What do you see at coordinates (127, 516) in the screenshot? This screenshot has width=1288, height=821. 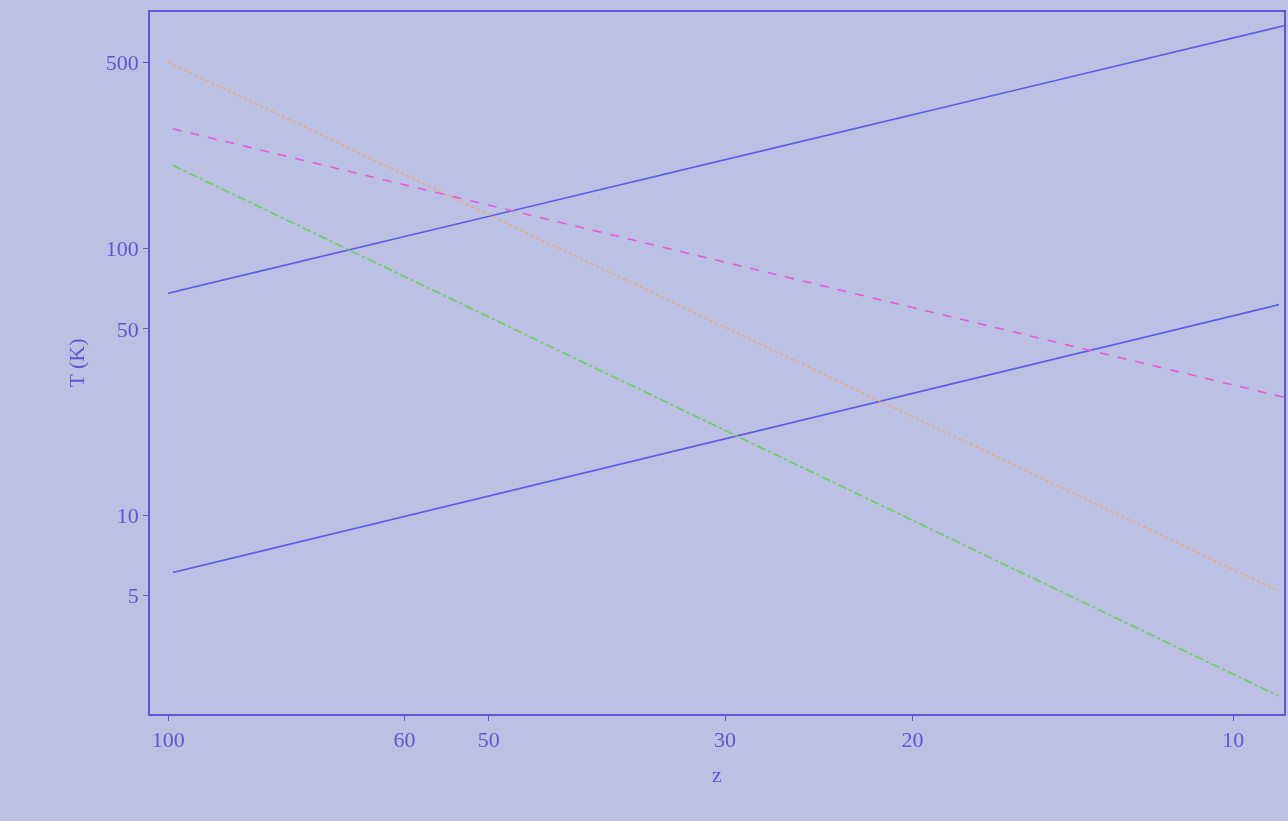 I see `y-tick-label: 10` at bounding box center [127, 516].